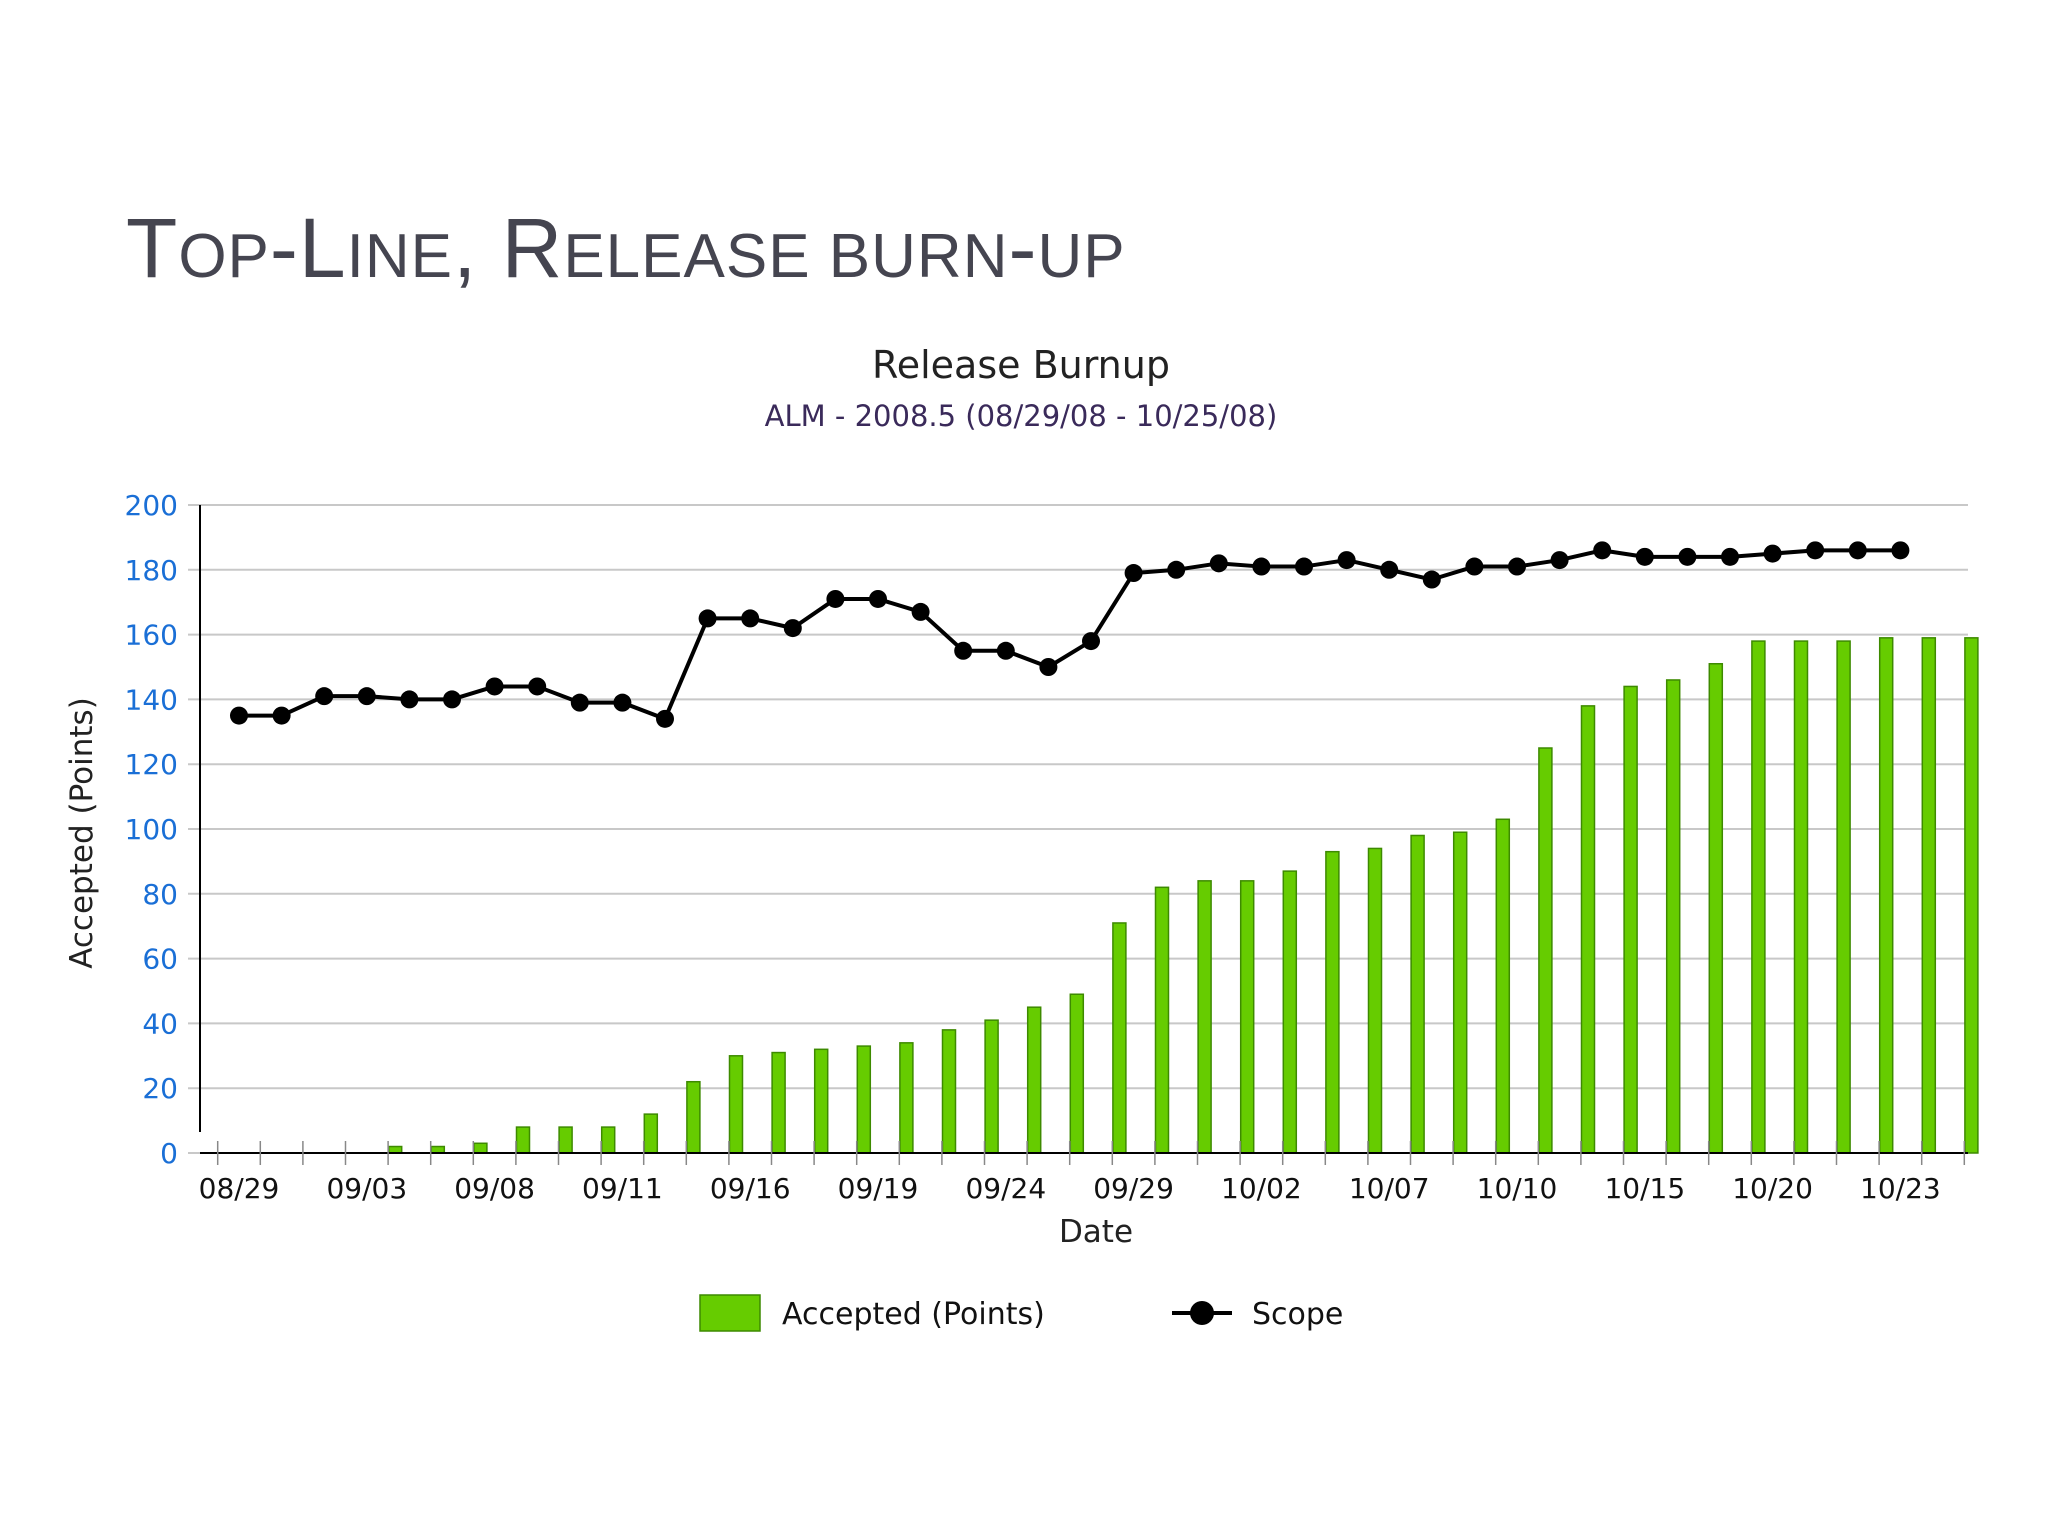  What do you see at coordinates (151, 829) in the screenshot?
I see `y-tick-label: 100` at bounding box center [151, 829].